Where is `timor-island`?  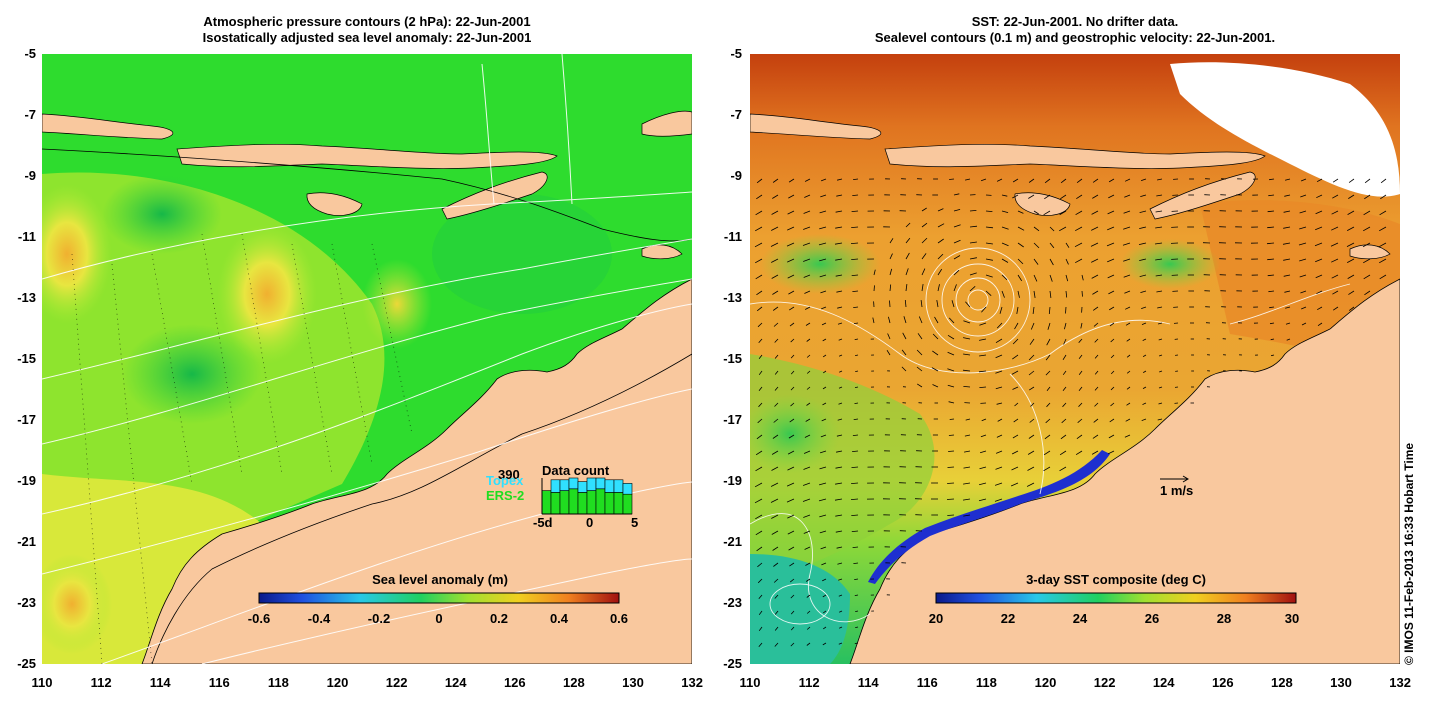 timor-island is located at coordinates (494, 195).